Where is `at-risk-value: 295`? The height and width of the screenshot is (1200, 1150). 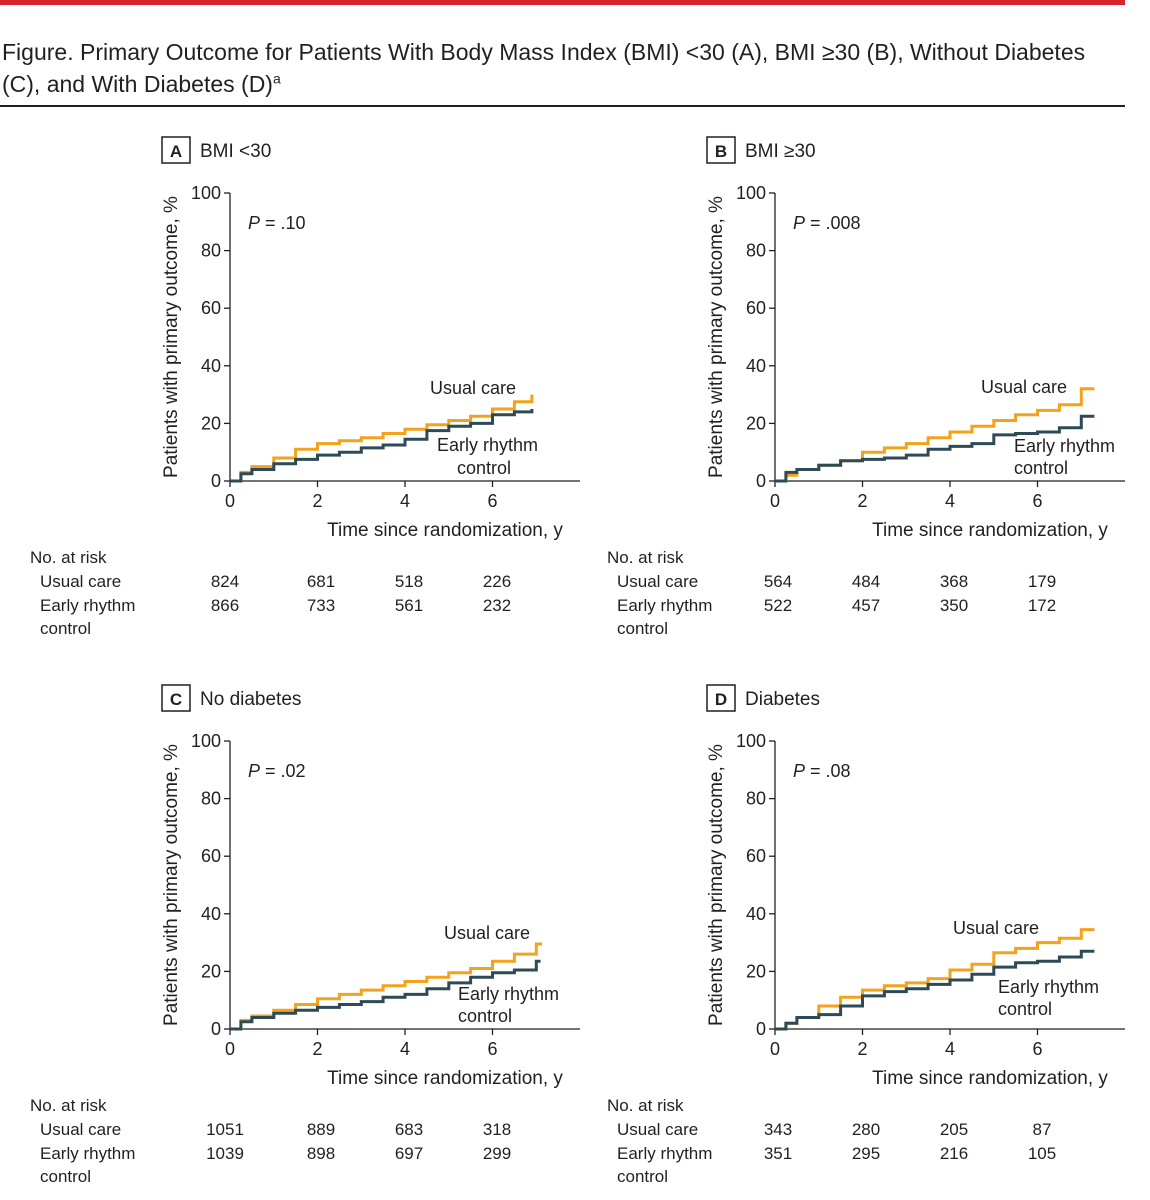 at-risk-value: 295 is located at coordinates (866, 1153).